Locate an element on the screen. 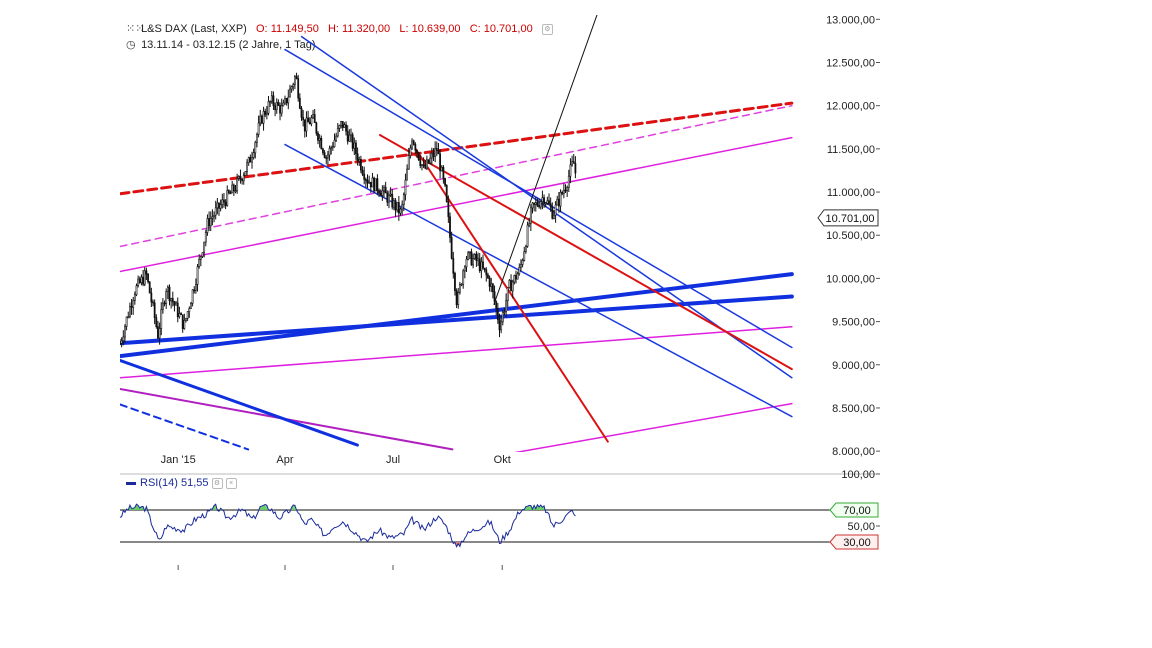 Image resolution: width=1152 pixels, height=648 pixels. price-tick-label: 11.500,00 is located at coordinates (851, 150).